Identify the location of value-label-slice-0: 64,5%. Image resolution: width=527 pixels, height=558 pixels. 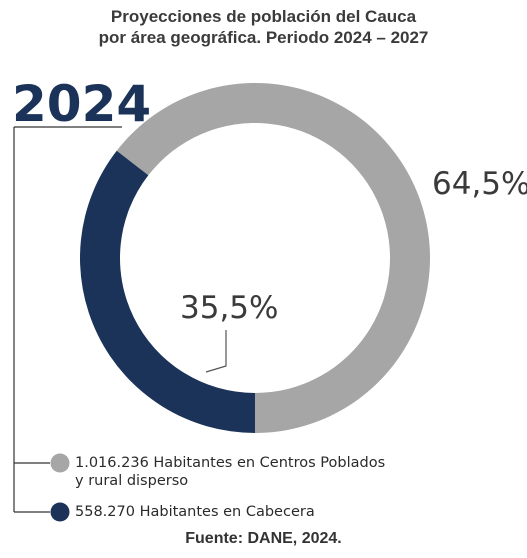
(479, 184).